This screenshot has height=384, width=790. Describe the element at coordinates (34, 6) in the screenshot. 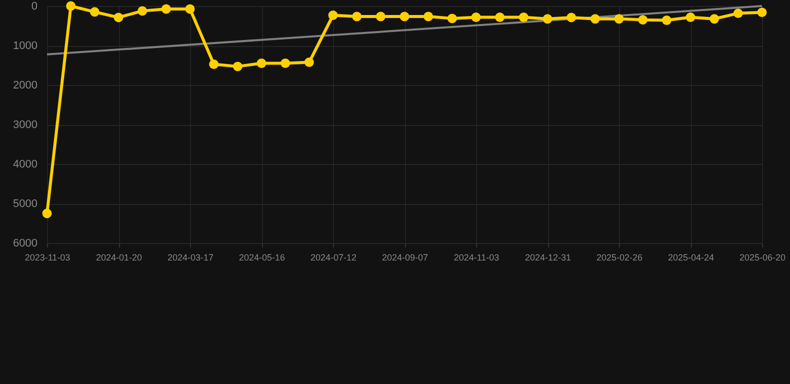

I see `y-tick-label: 0` at that location.